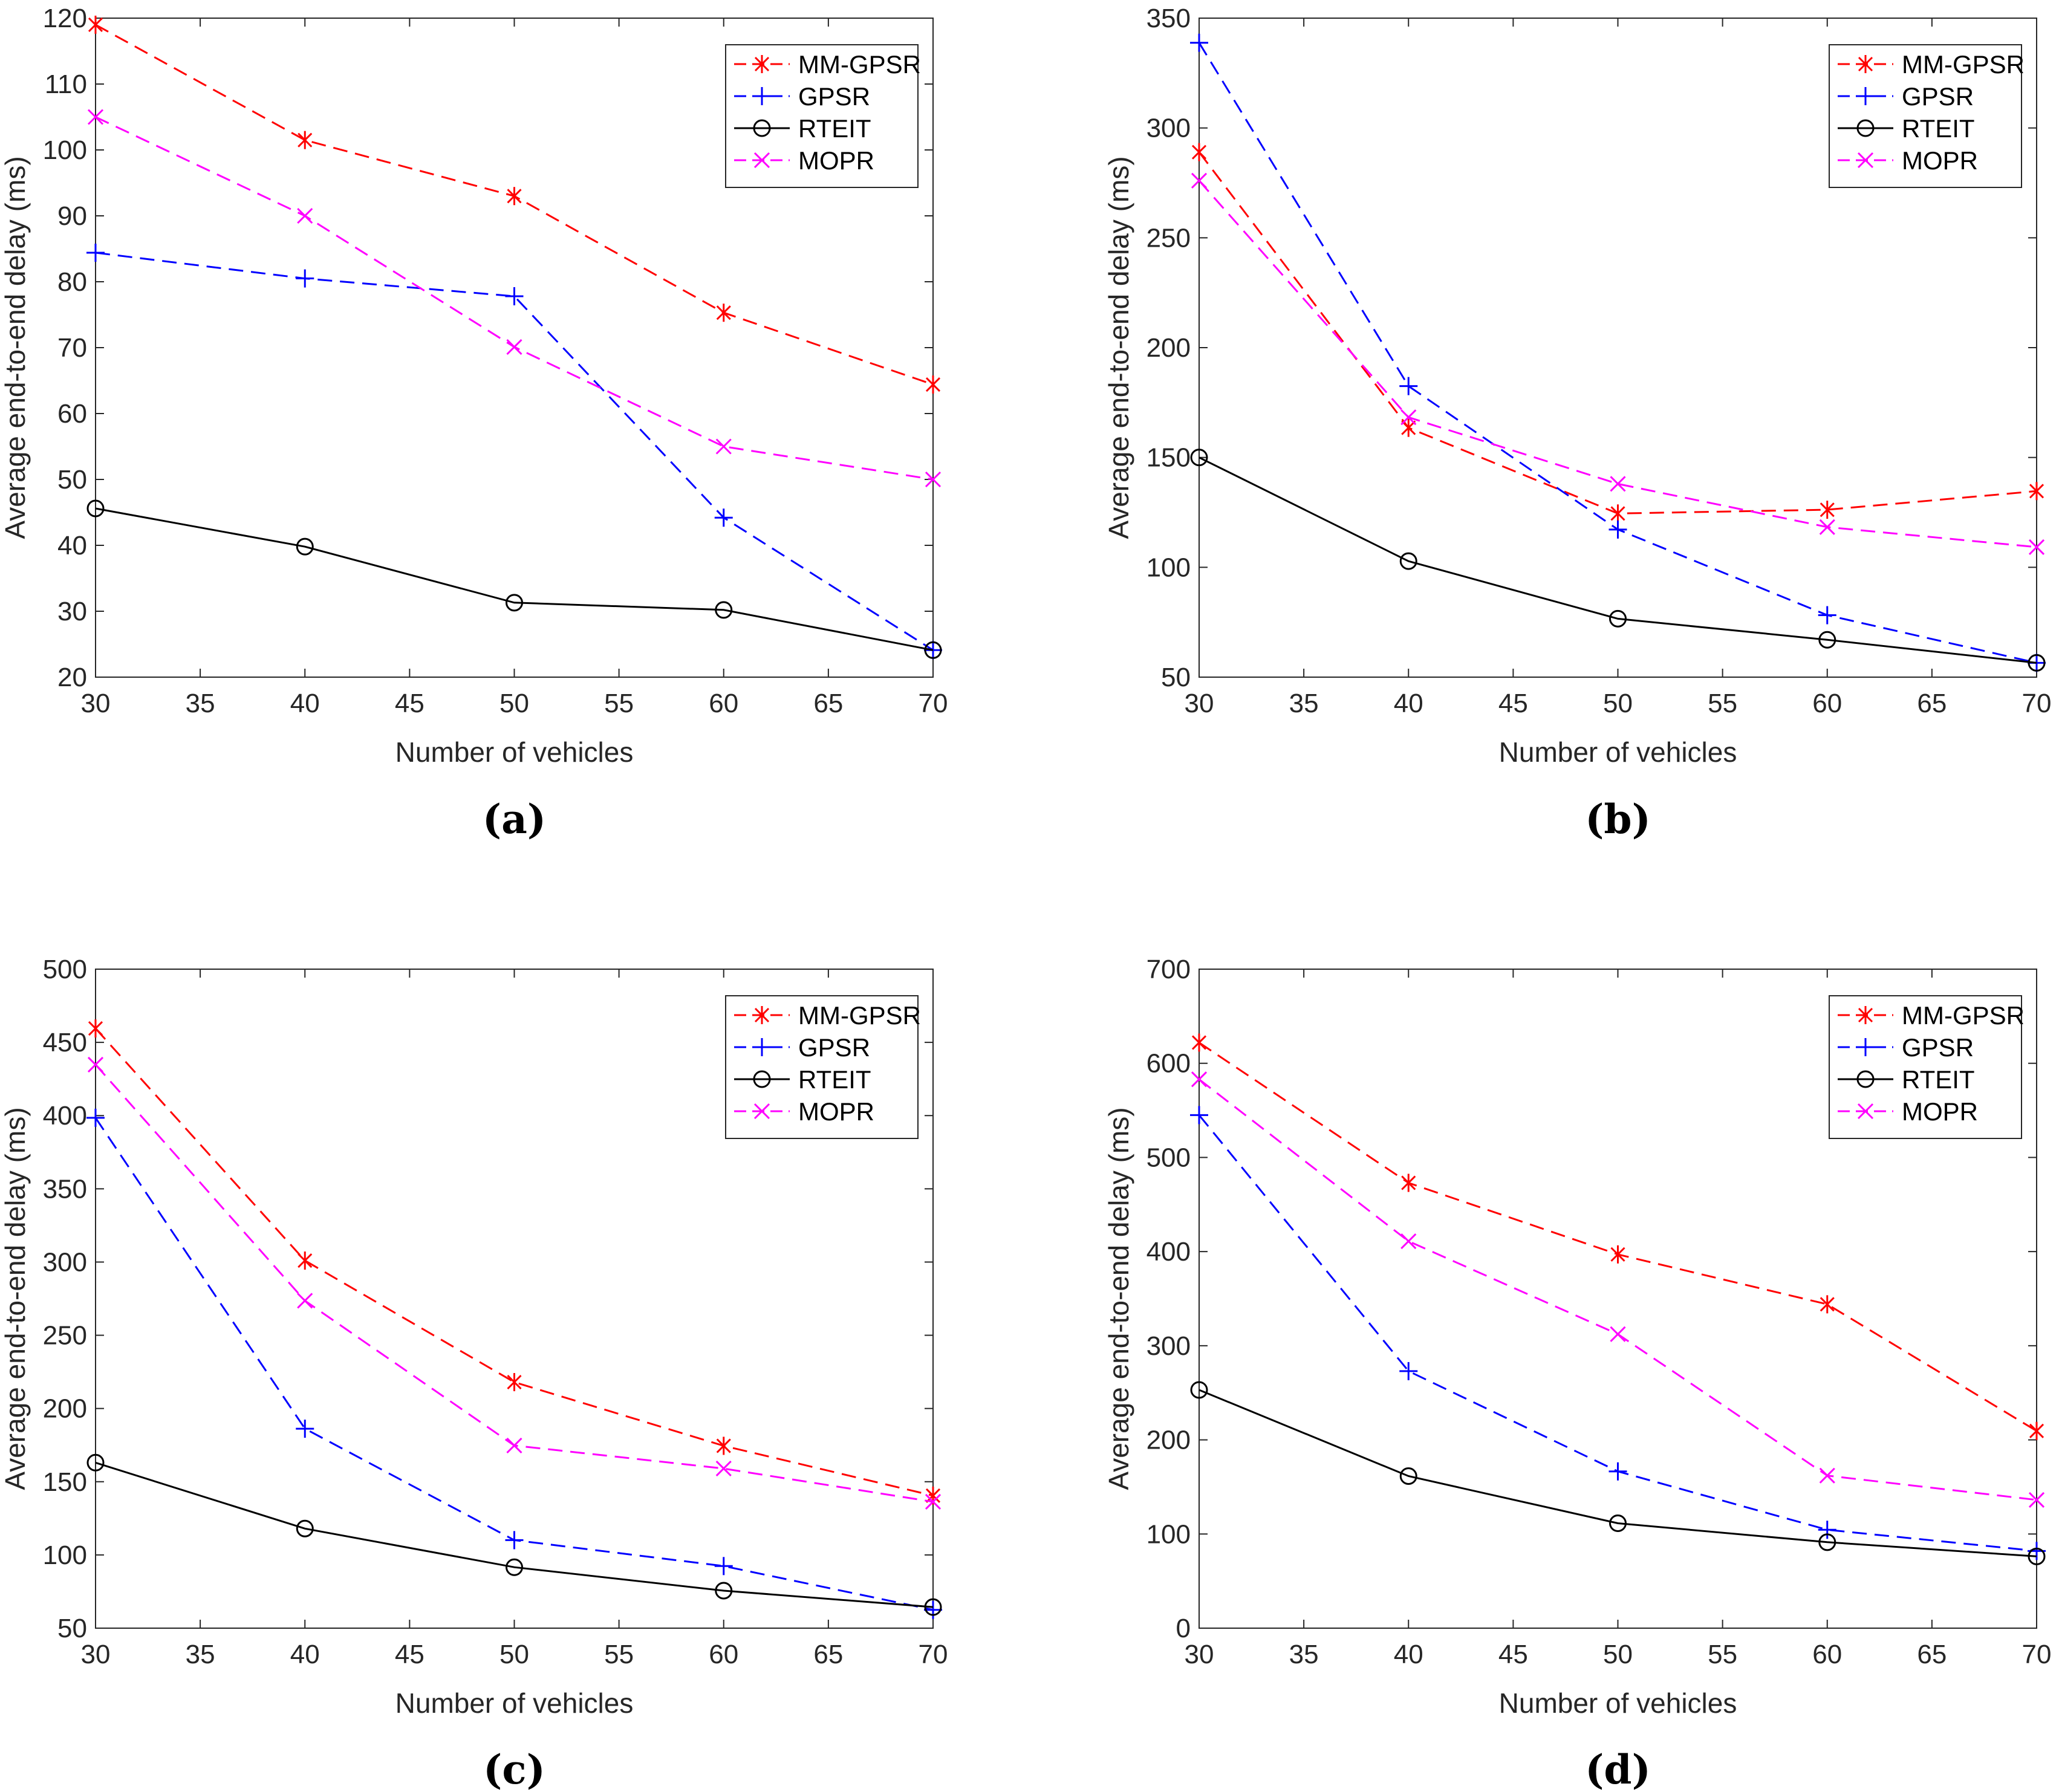  What do you see at coordinates (2037, 703) in the screenshot?
I see `x-tick-label: 70` at bounding box center [2037, 703].